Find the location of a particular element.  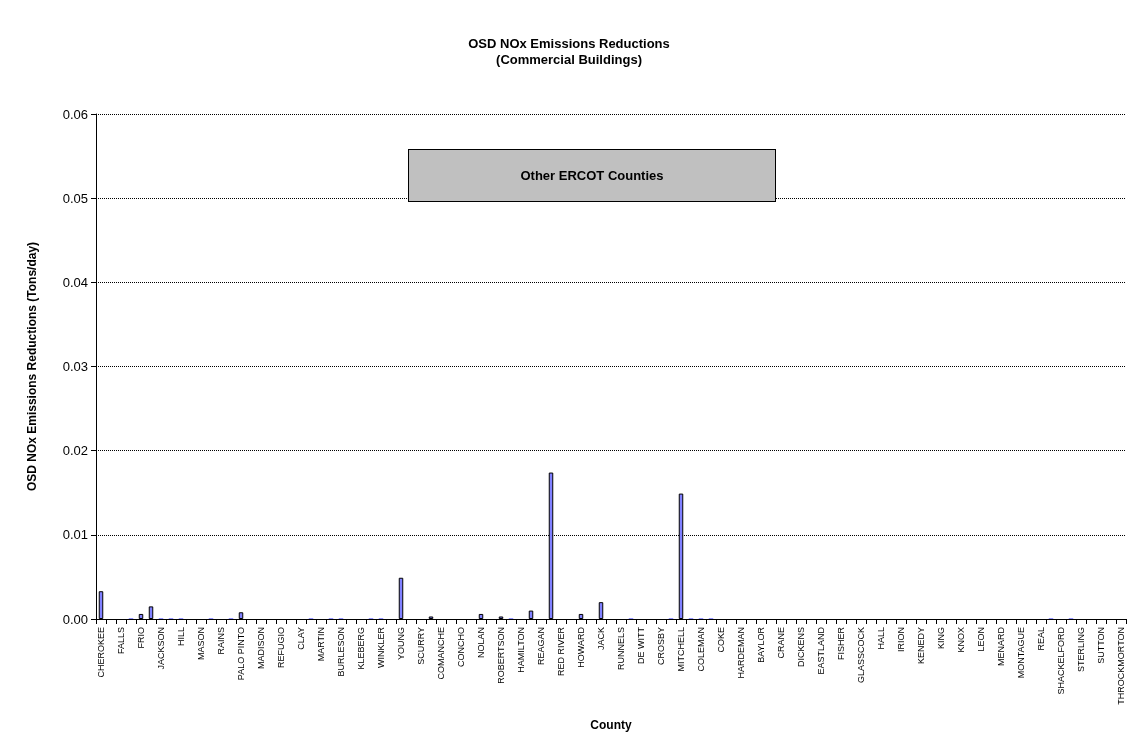

x-tick-label: MONTAGUE is located at coordinates (1021, 653).